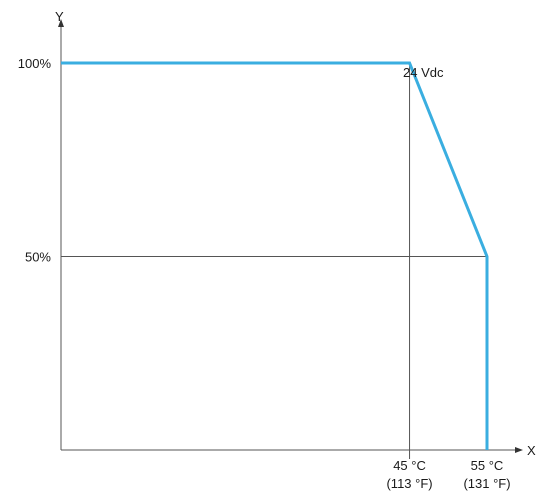 Image resolution: width=539 pixels, height=499 pixels. What do you see at coordinates (59, 16) in the screenshot?
I see `y-axis-label: Y` at bounding box center [59, 16].